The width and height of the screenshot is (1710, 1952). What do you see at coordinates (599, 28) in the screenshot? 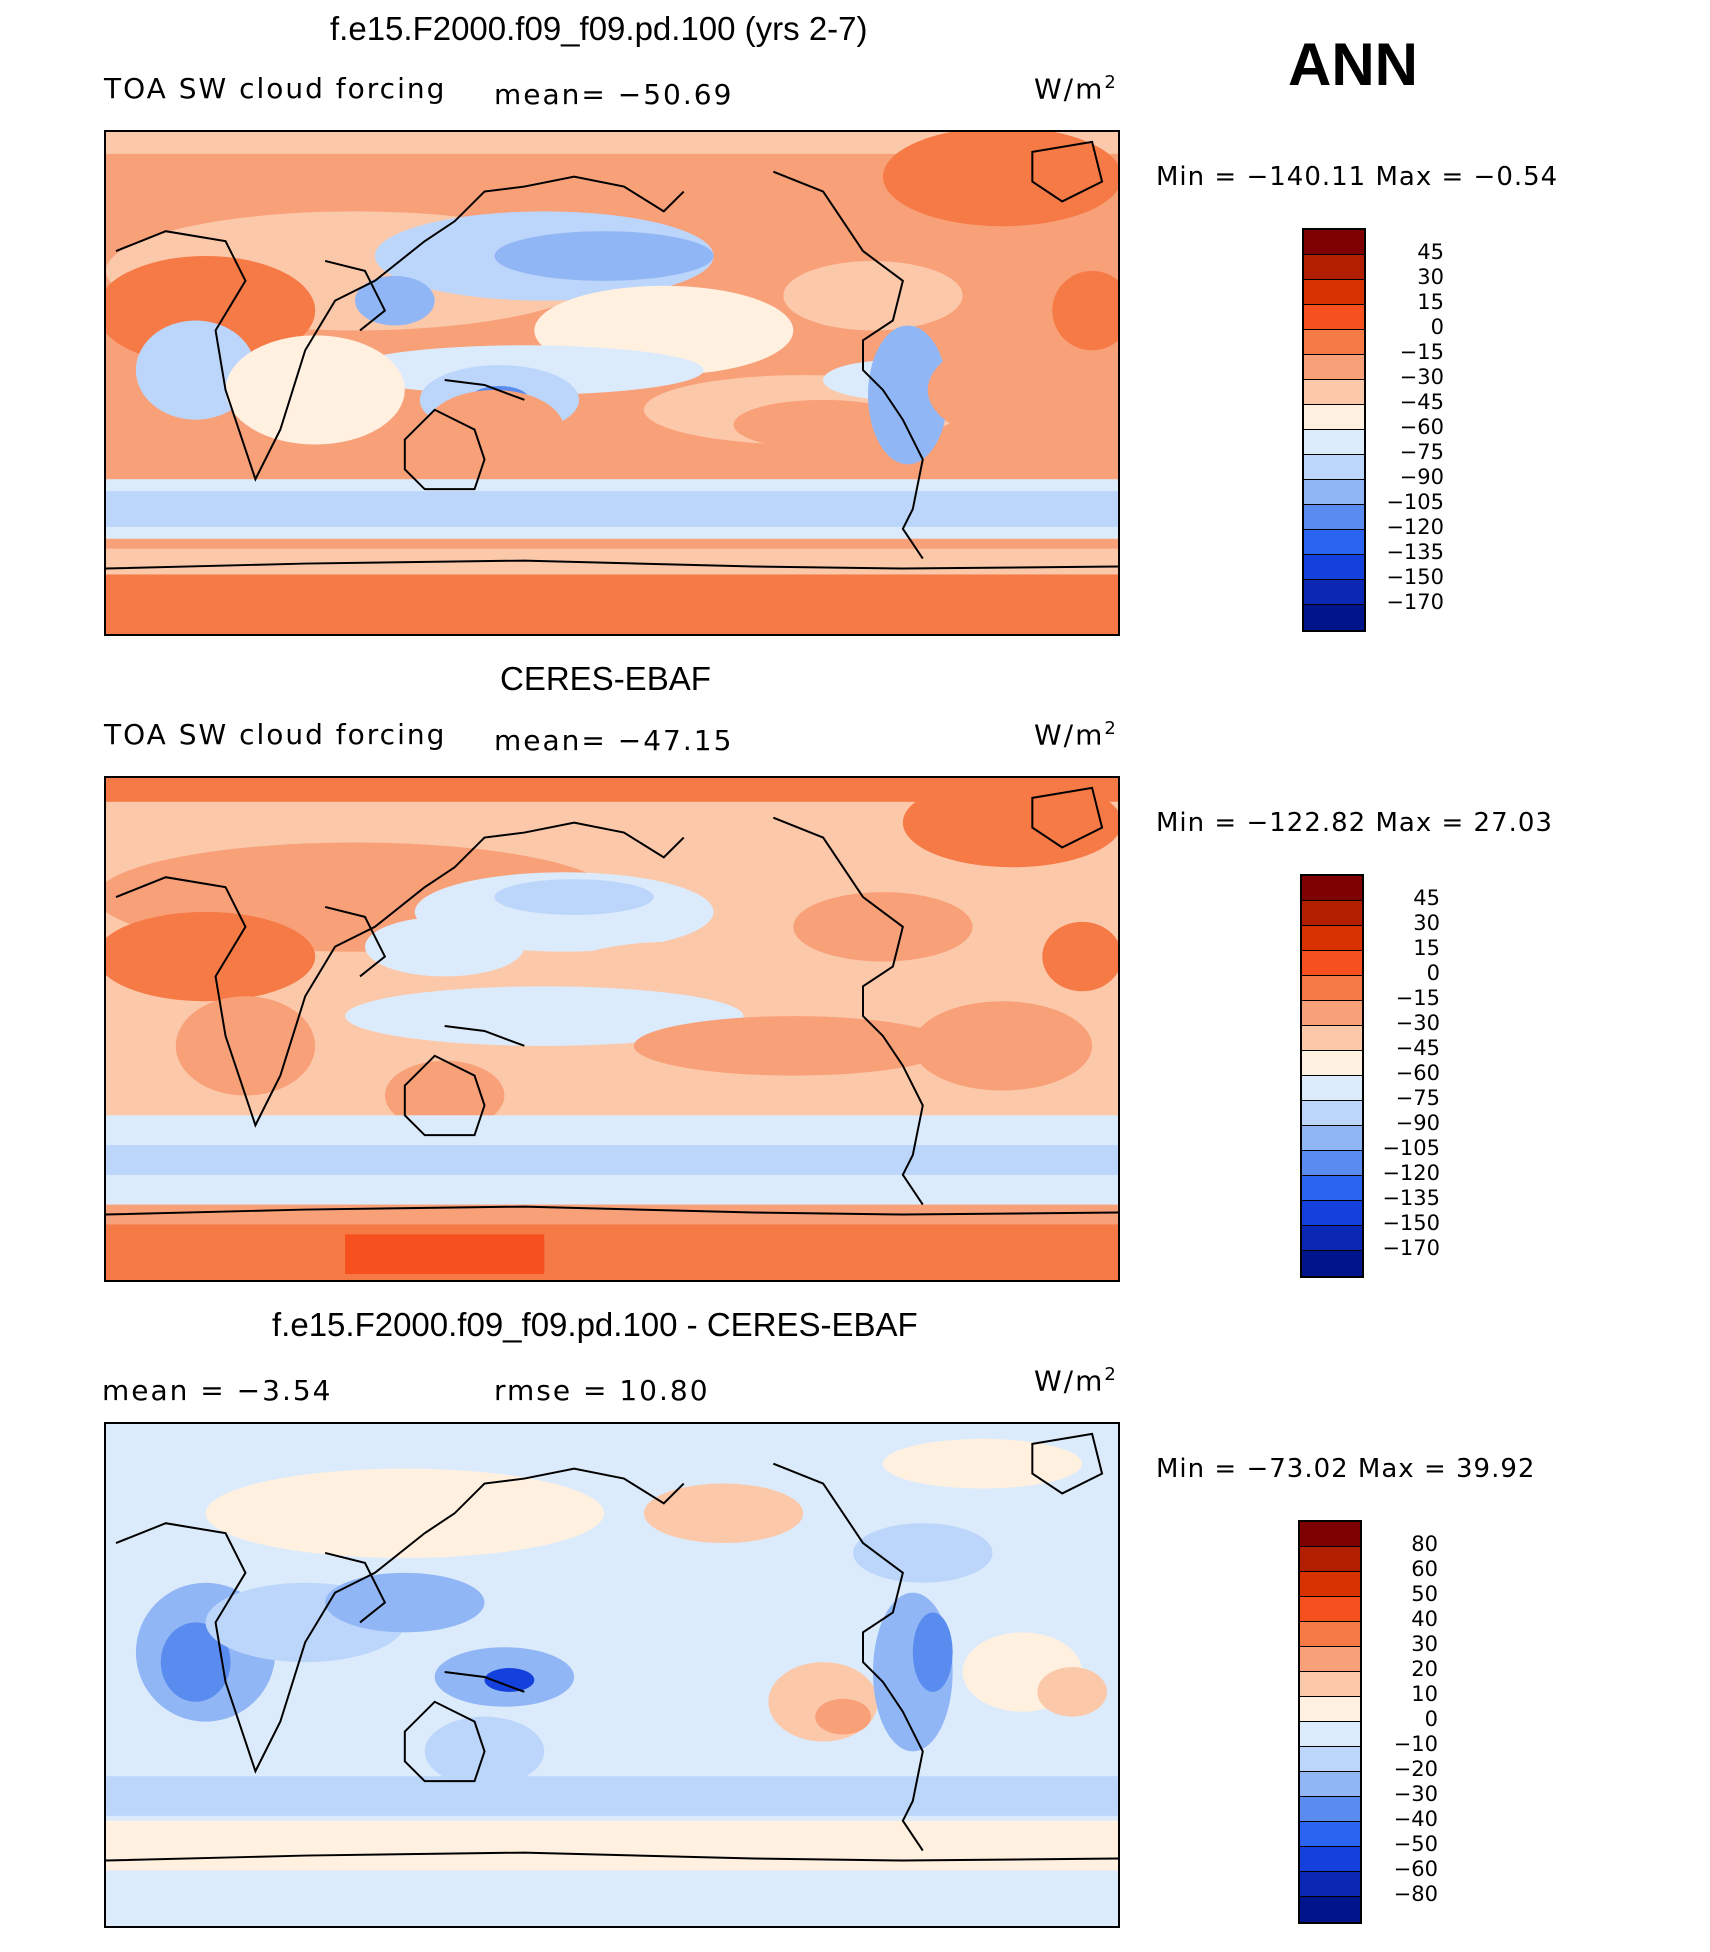
I see `panel-1-title: f.e15.F2000.f09_f09.pd.100 (yrs 2-7)` at bounding box center [599, 28].